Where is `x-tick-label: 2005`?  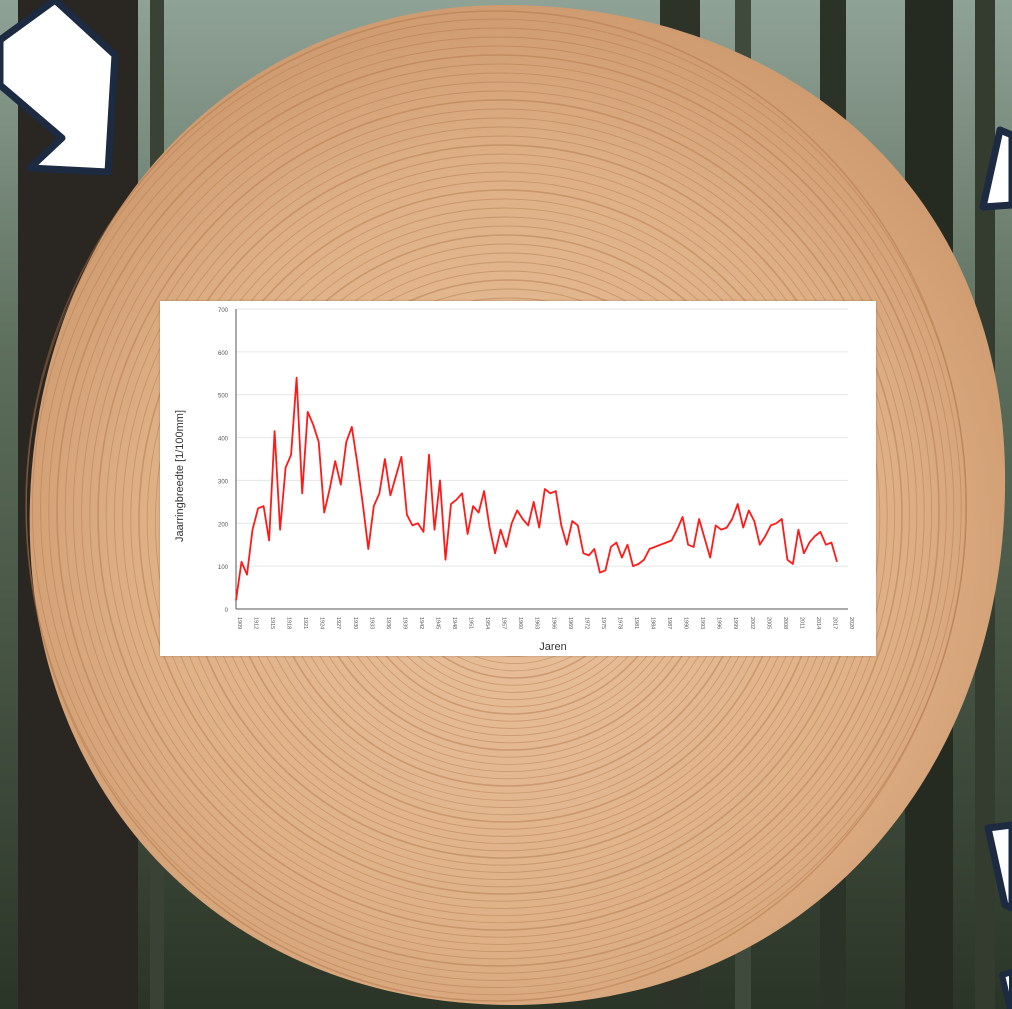
x-tick-label: 2005 is located at coordinates (768, 623).